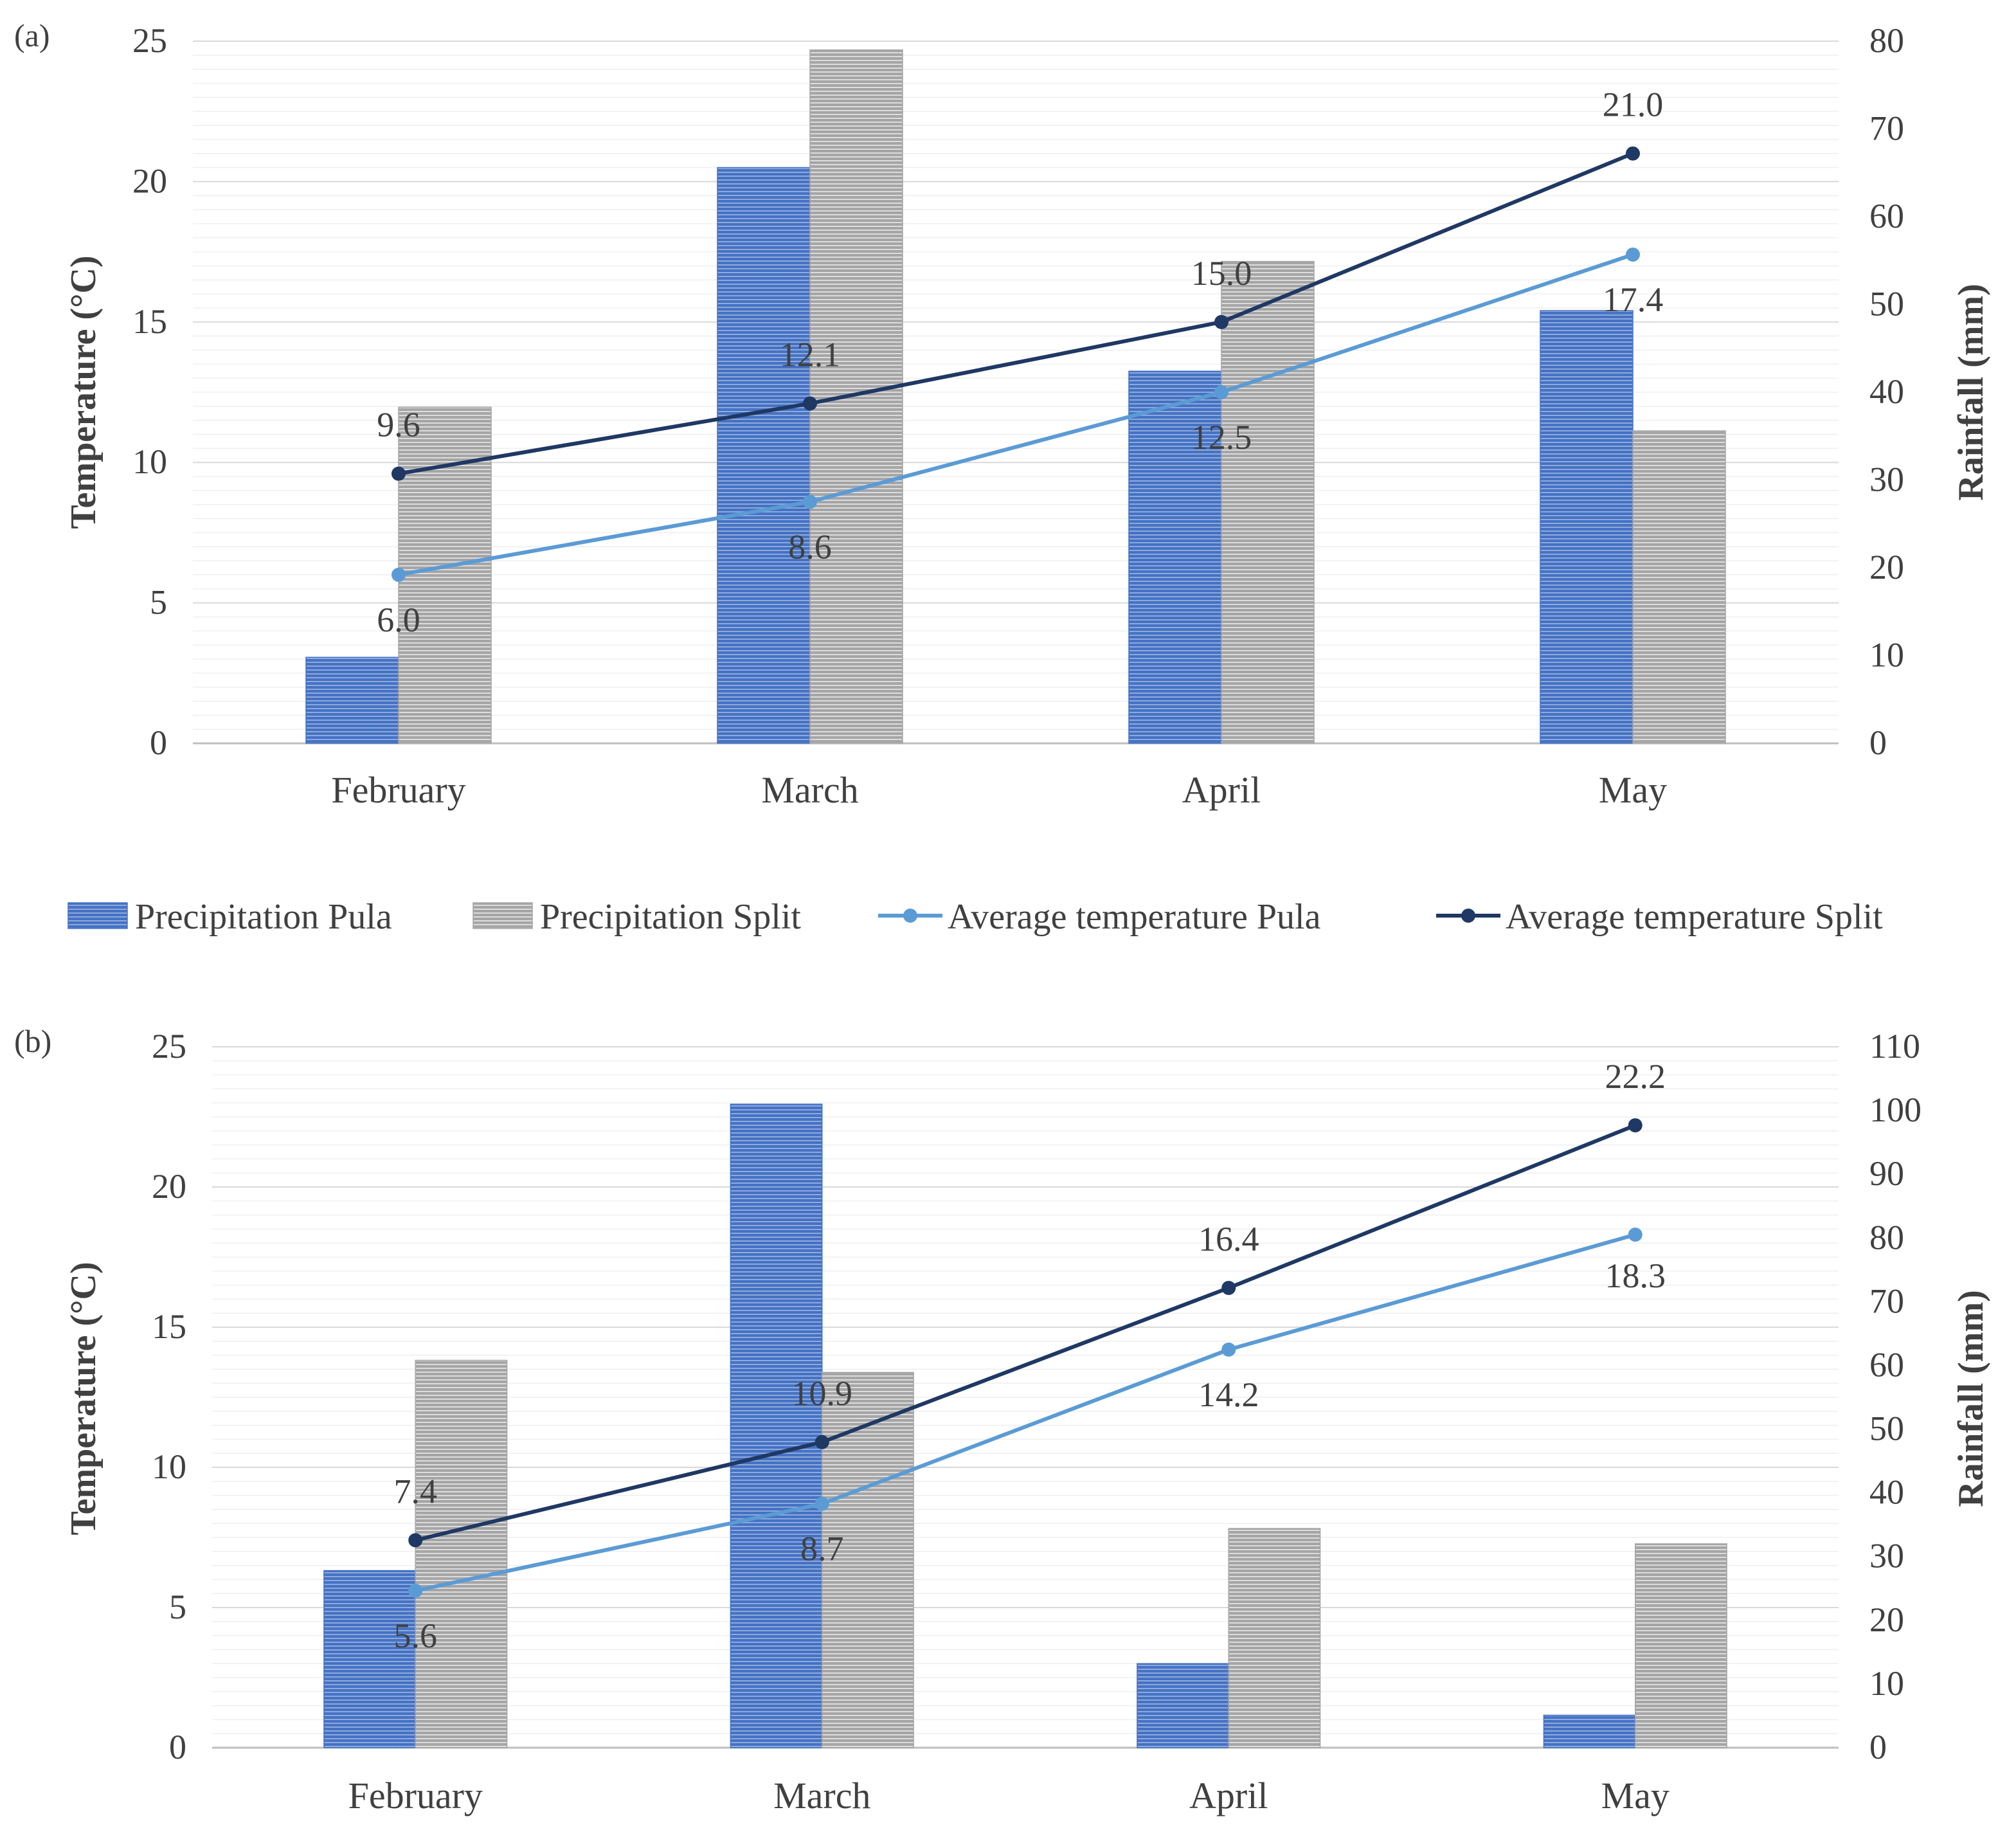 The image size is (2016, 1839). I want to click on y-left-tick-label: 0, so click(159, 742).